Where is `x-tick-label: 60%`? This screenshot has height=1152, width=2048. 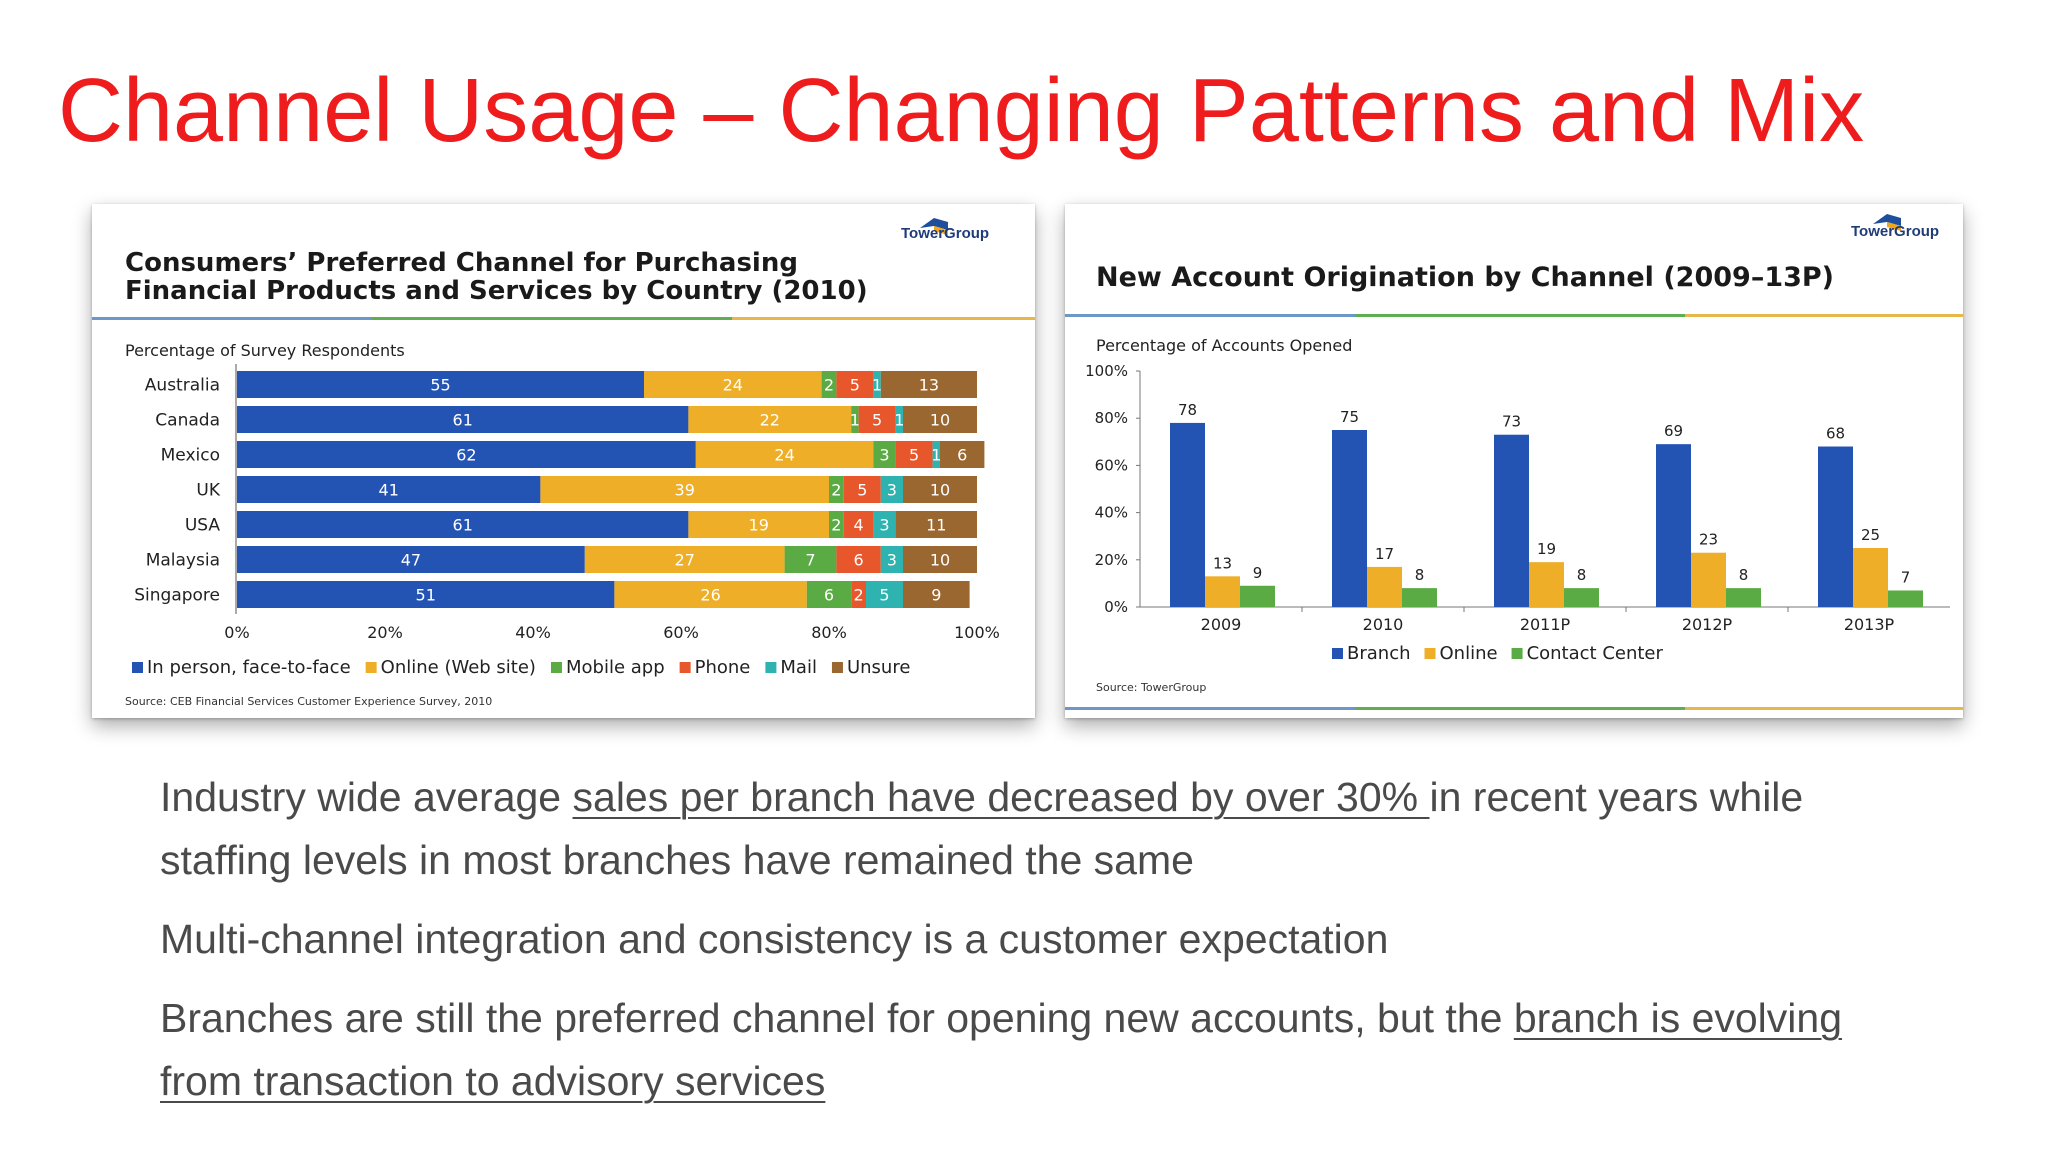 x-tick-label: 60% is located at coordinates (681, 632).